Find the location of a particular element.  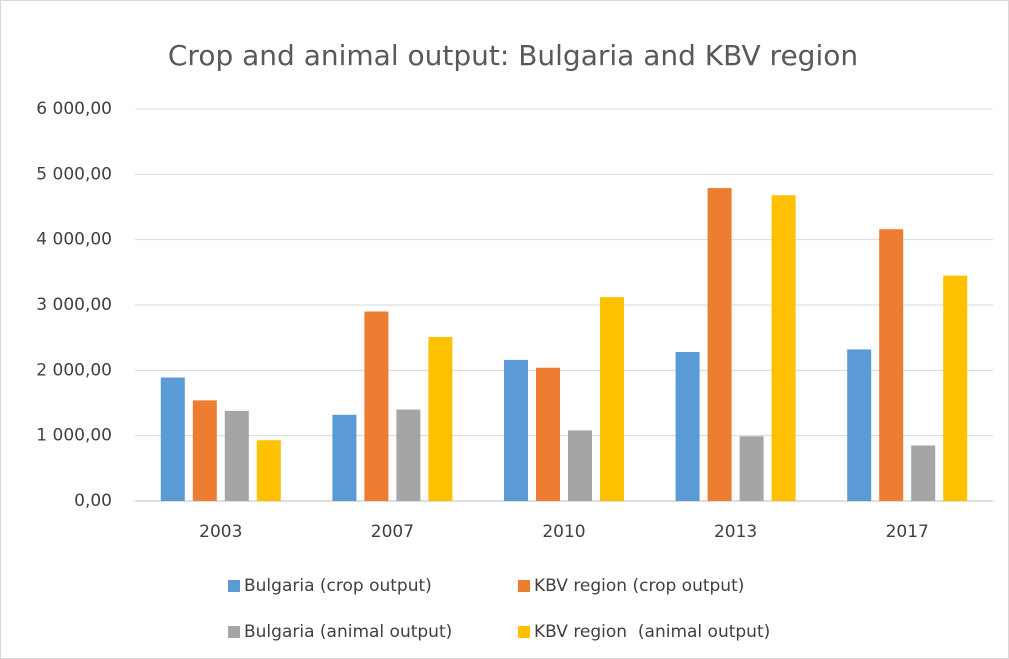

legend-label: KBV region (crop output) is located at coordinates (639, 586).